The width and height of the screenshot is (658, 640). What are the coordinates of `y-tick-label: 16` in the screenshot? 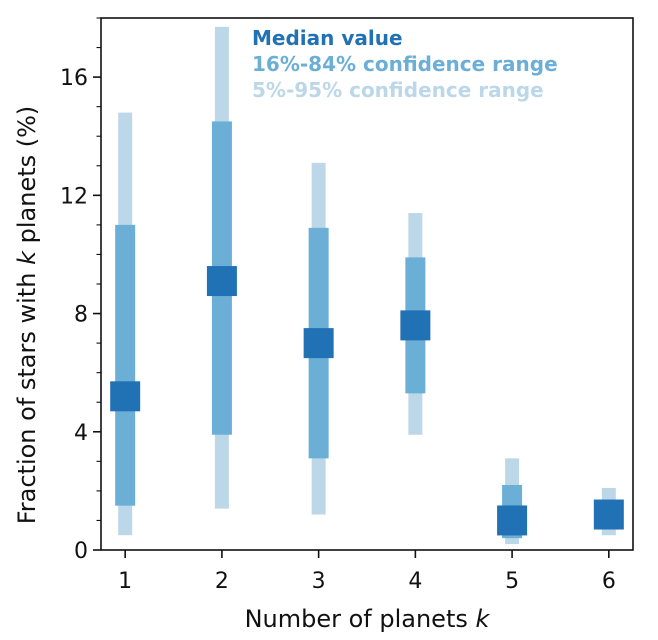 It's located at (74, 78).